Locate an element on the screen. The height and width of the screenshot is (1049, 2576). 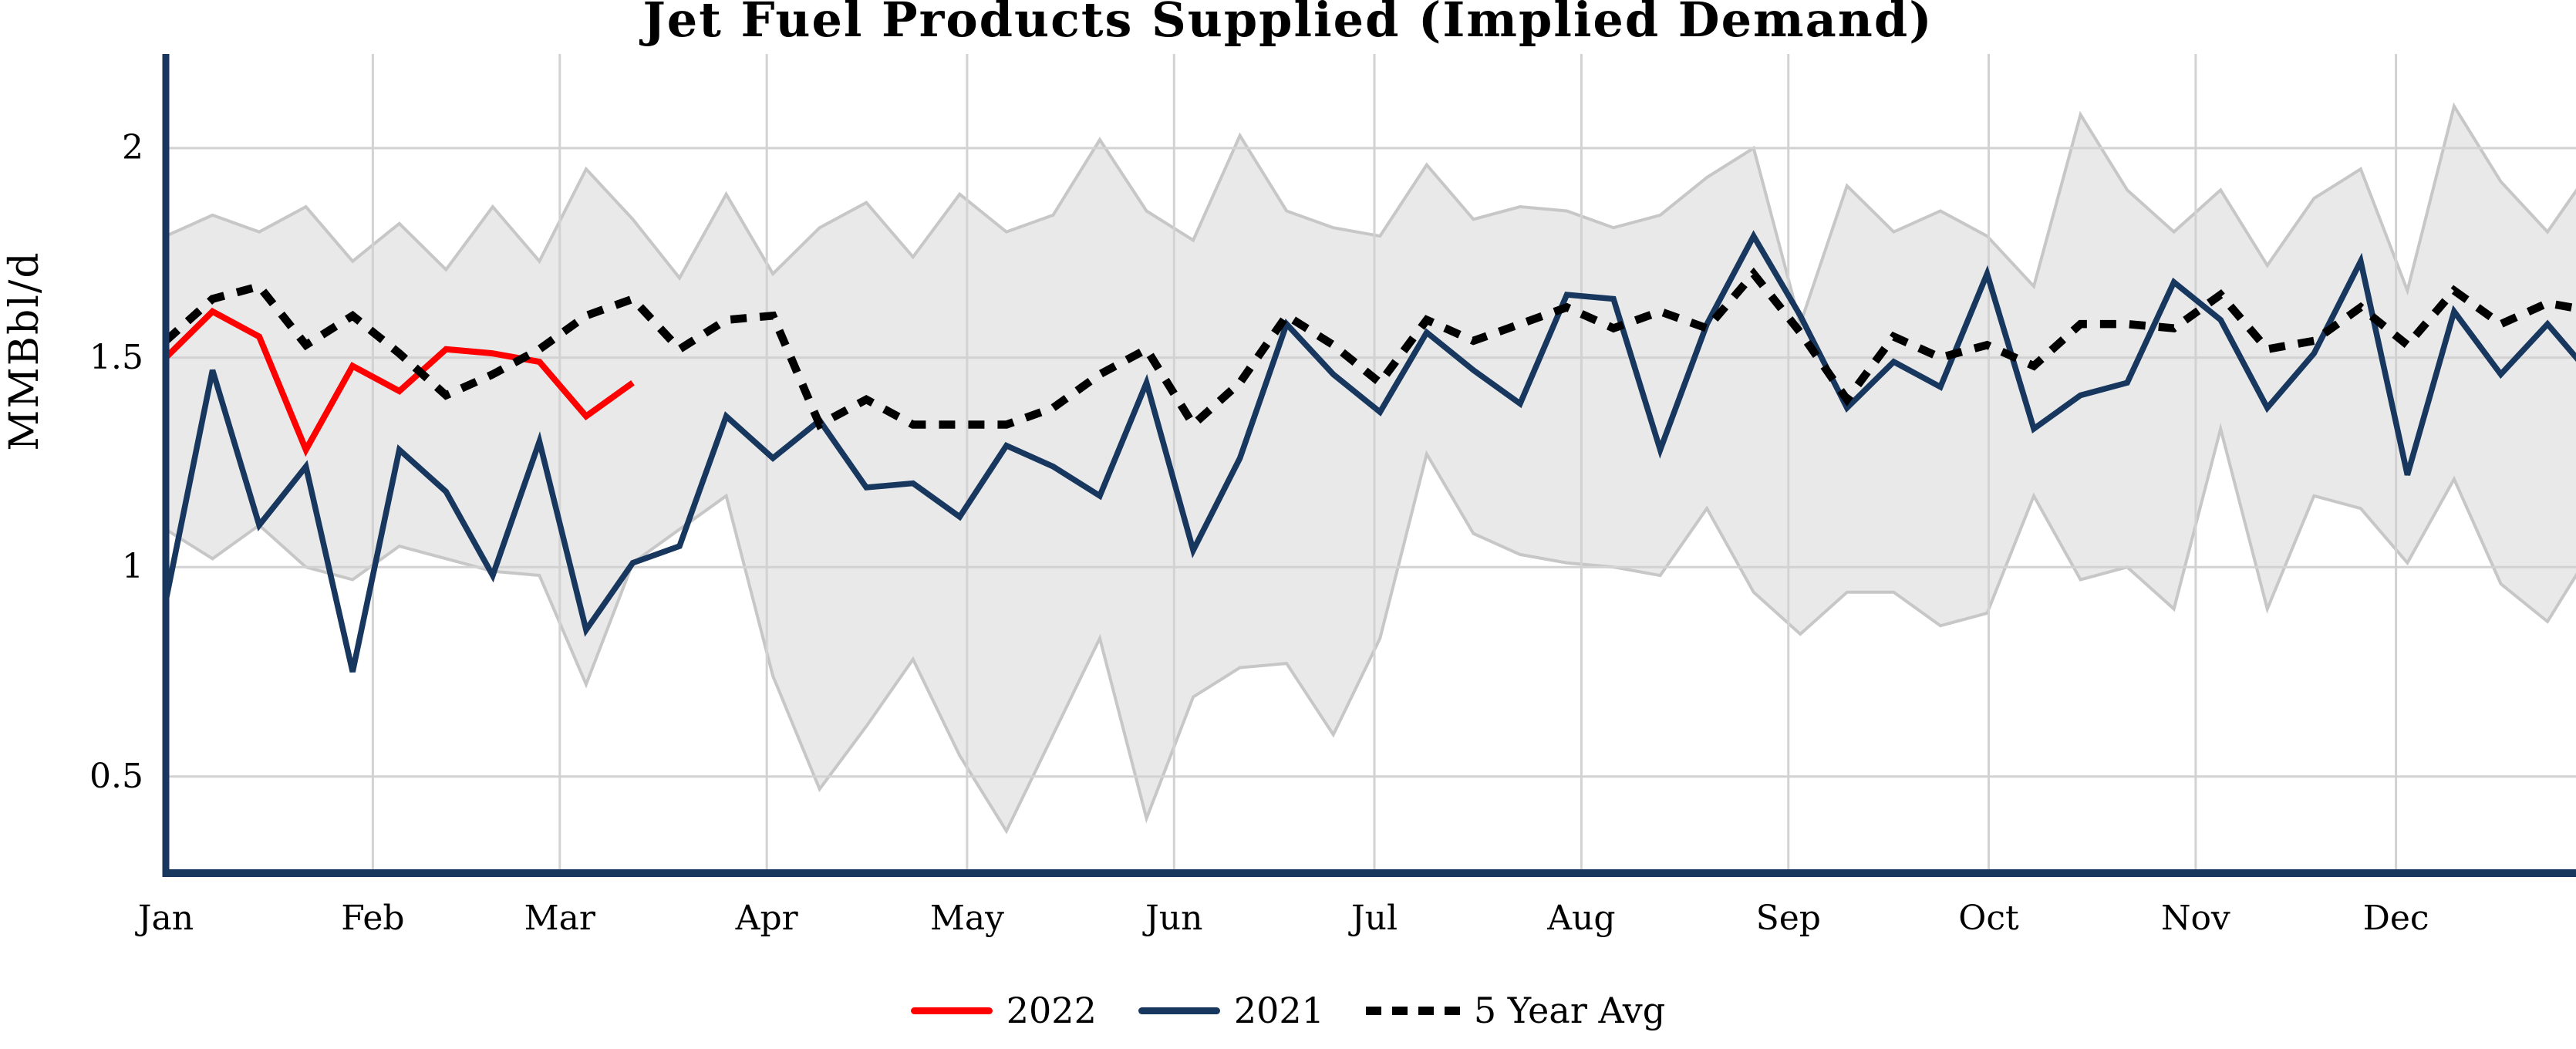
y-axis-spine is located at coordinates (166, 466).